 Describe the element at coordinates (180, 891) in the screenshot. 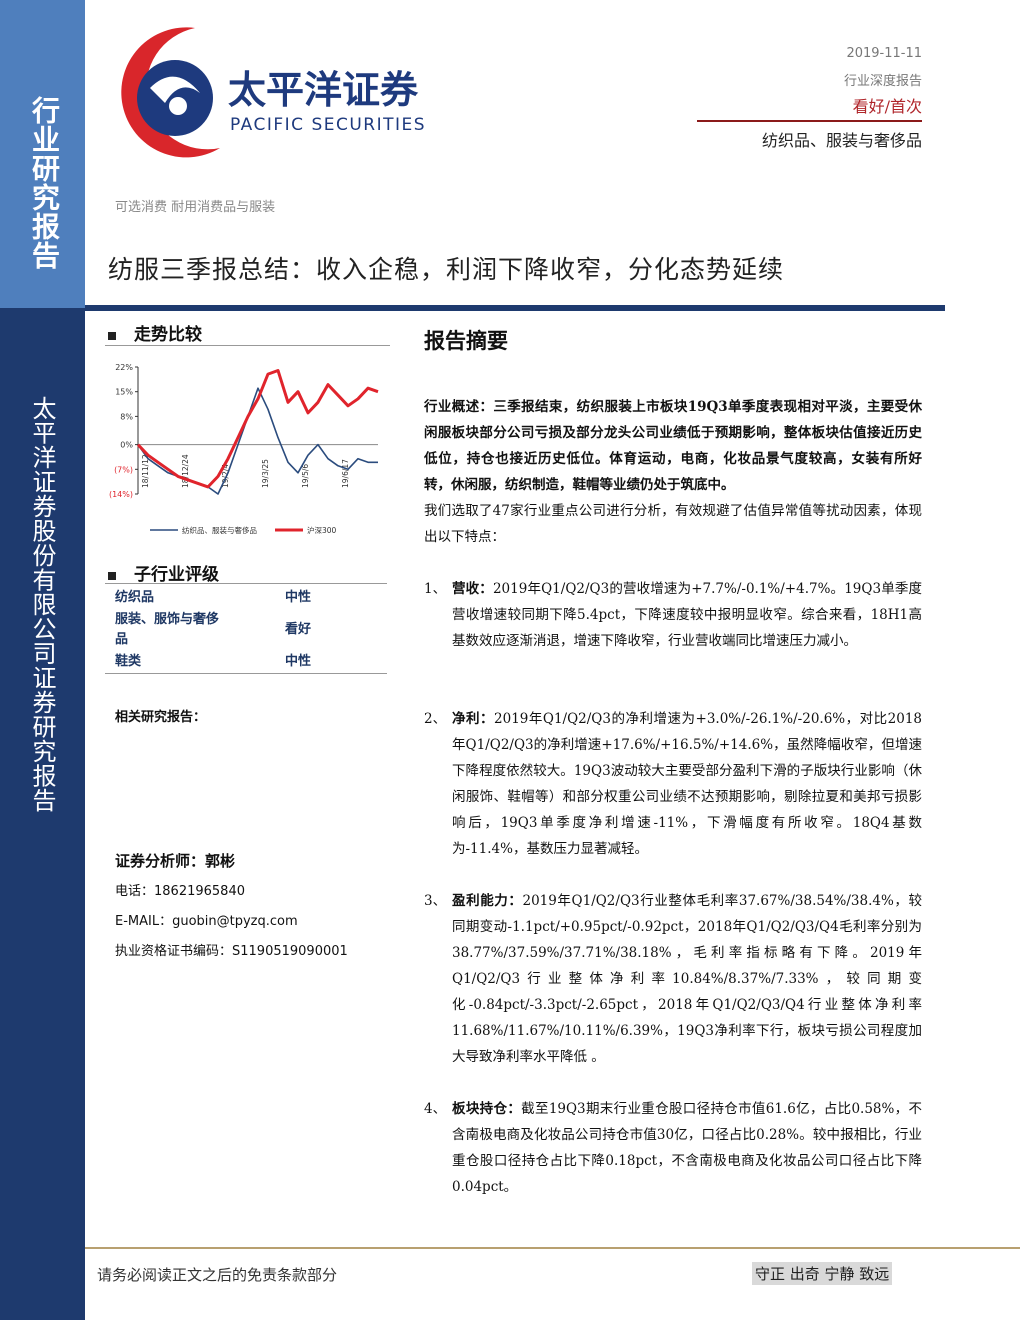

I see `analyst-phone: 电话：18621965840` at that location.